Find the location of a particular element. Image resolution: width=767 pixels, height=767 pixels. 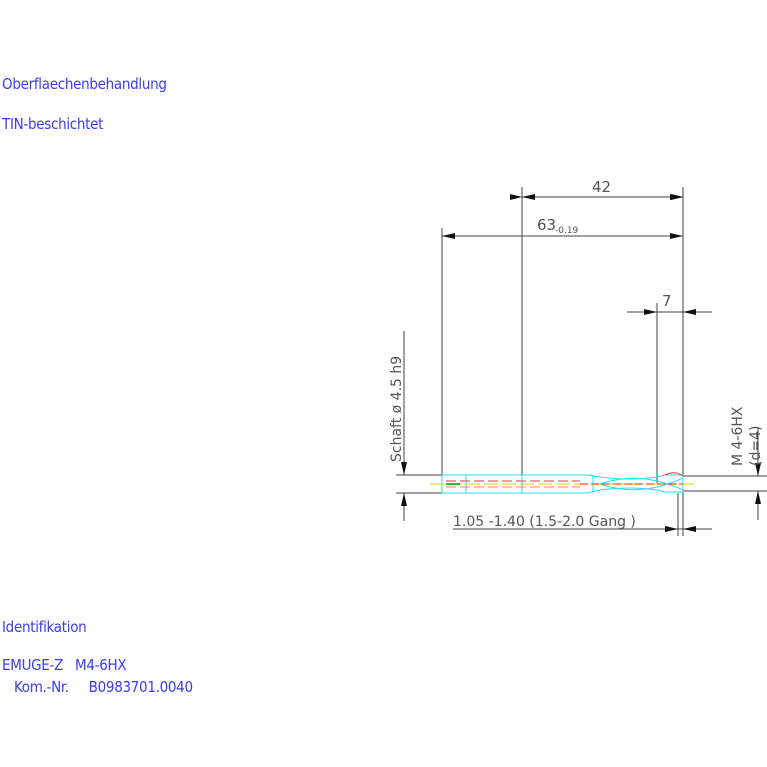

surface-treatment-heading: Oberflaechenbehandlung is located at coordinates (84, 84).